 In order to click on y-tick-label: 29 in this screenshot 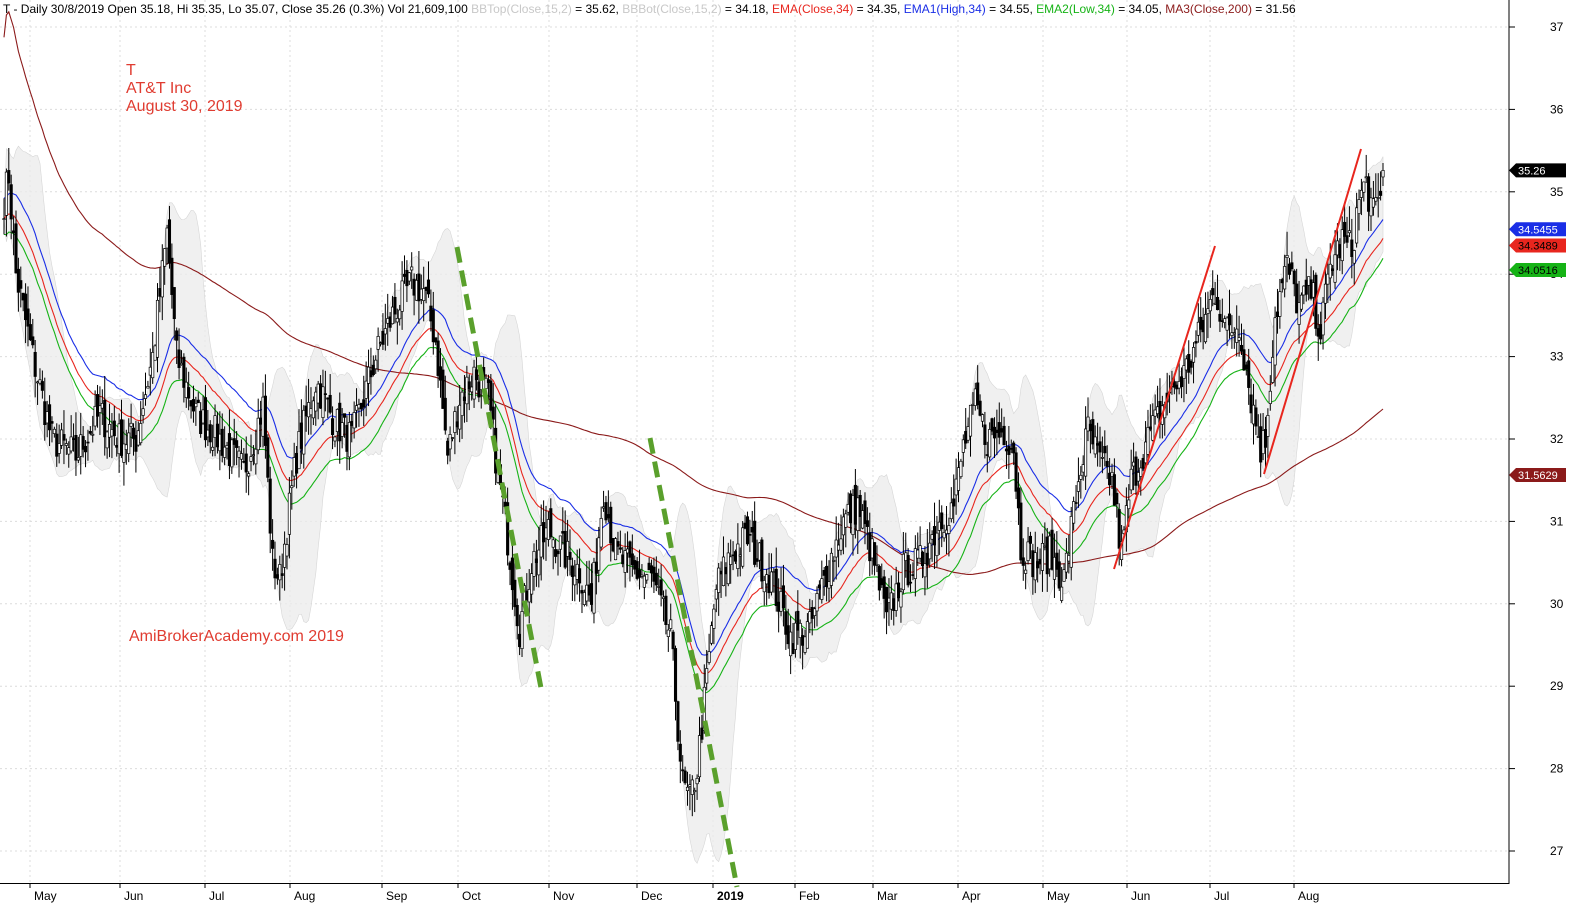, I will do `click(1557, 686)`.